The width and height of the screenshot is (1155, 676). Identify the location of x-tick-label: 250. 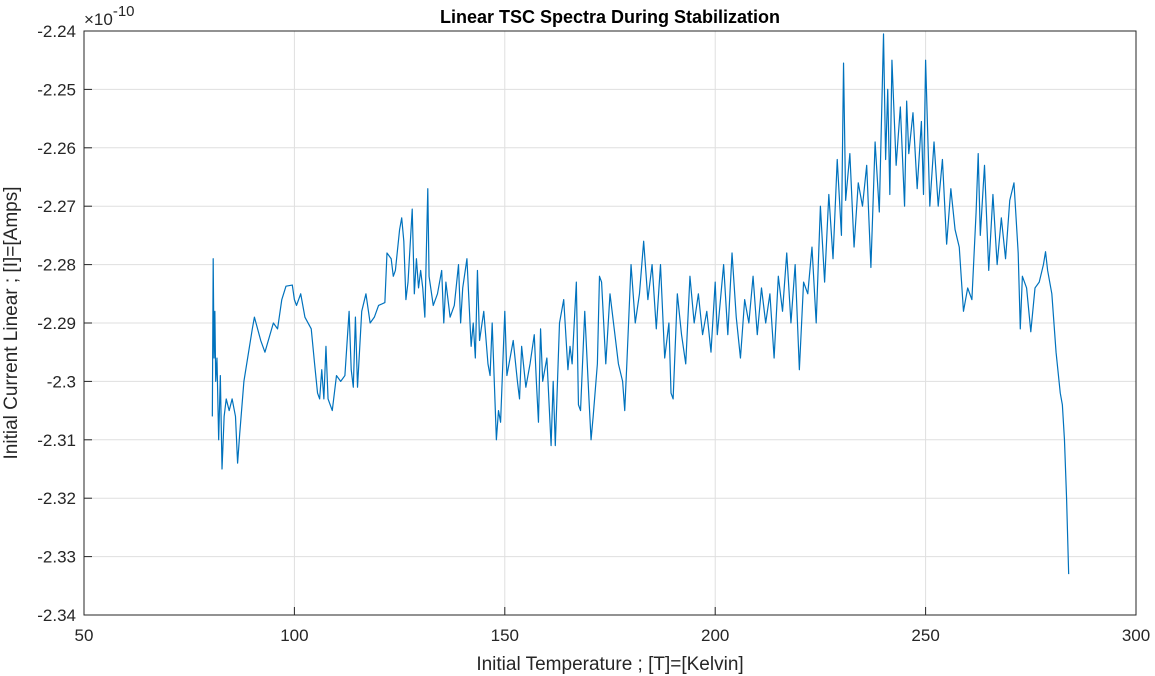
(925, 635).